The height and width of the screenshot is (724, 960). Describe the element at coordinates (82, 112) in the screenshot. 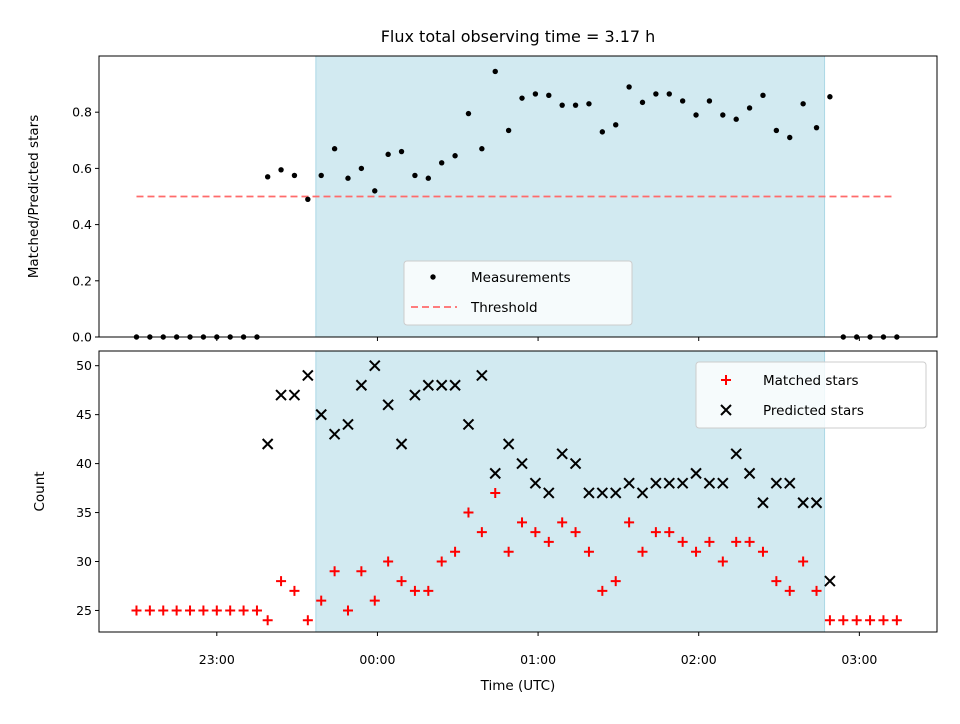

I see `y-tick-label: 0.8` at that location.